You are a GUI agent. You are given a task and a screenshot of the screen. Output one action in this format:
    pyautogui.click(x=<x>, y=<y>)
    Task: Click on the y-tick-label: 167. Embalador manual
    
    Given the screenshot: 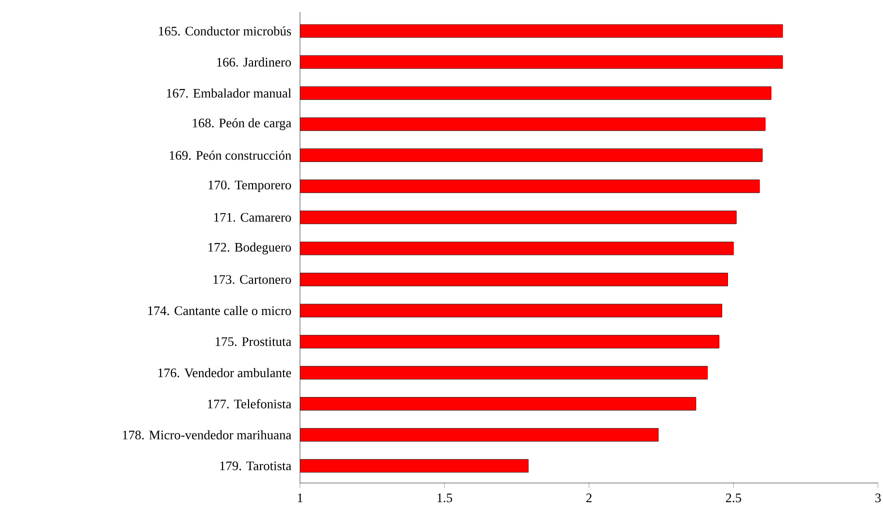 What is the action you would take?
    pyautogui.click(x=229, y=93)
    